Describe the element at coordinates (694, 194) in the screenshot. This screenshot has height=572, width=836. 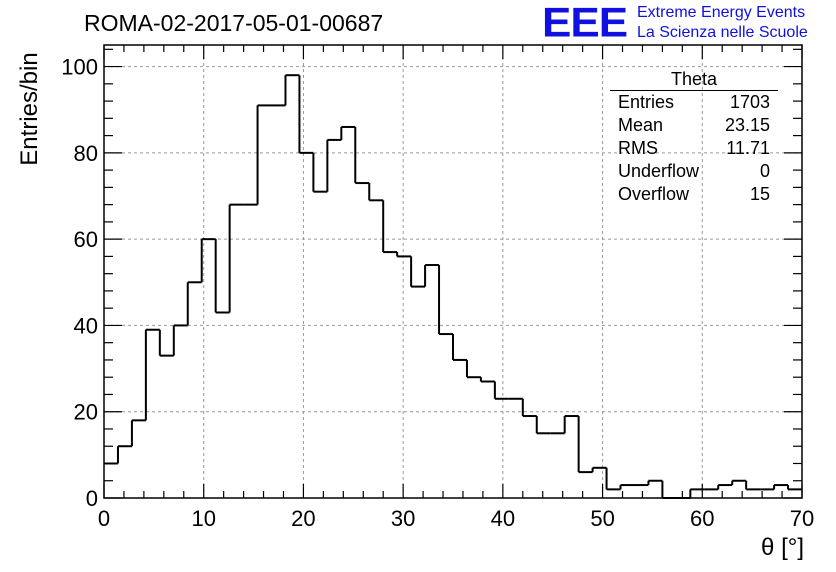
I see `stats-row-overflow: Overflow 15` at that location.